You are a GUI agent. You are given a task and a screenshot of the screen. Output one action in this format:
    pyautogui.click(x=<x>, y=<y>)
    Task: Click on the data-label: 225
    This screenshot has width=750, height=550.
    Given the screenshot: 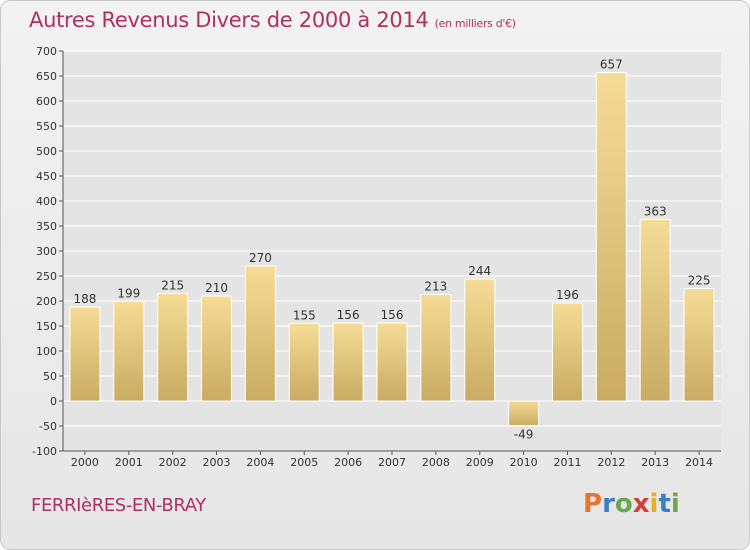 What is the action you would take?
    pyautogui.click(x=699, y=281)
    